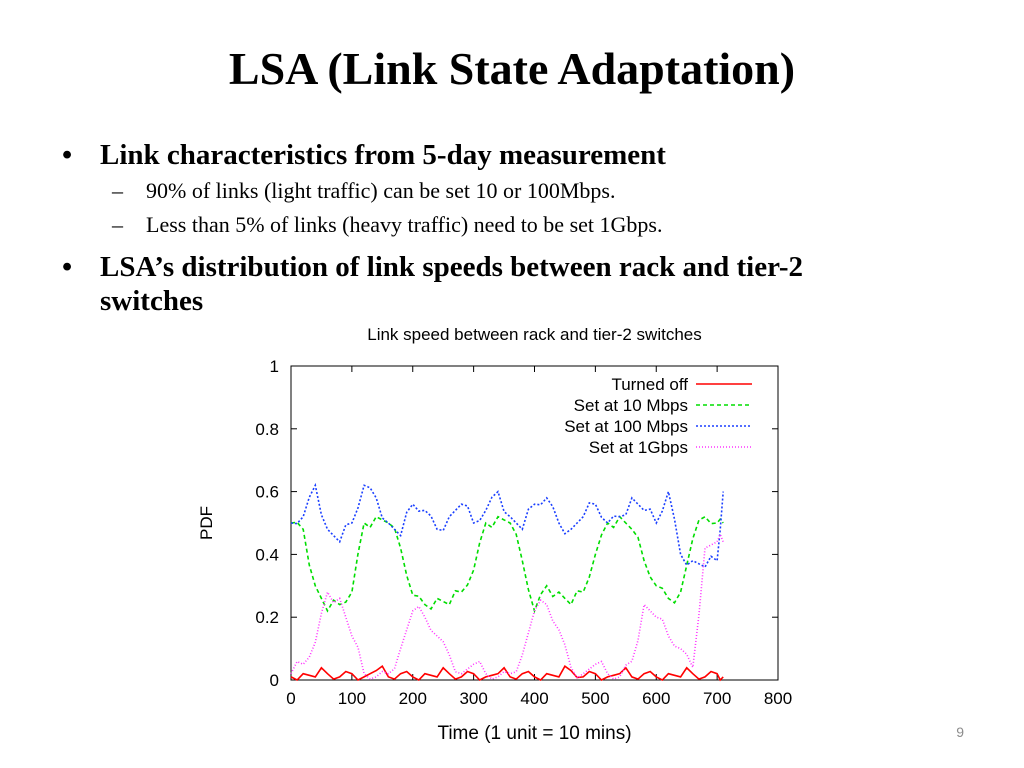 This screenshot has width=1024, height=768. I want to click on x-axis-label: Time (1 unit = 10 mins), so click(534, 733).